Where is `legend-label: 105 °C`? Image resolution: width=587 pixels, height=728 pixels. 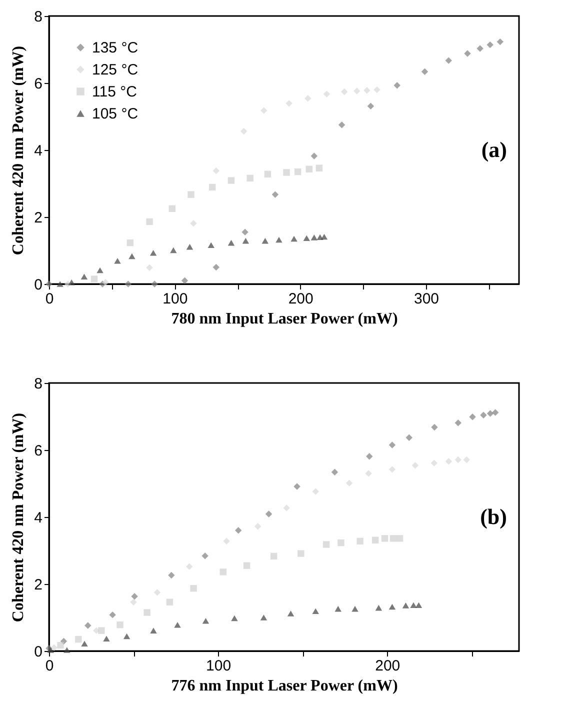
legend-label: 105 °C is located at coordinates (115, 114).